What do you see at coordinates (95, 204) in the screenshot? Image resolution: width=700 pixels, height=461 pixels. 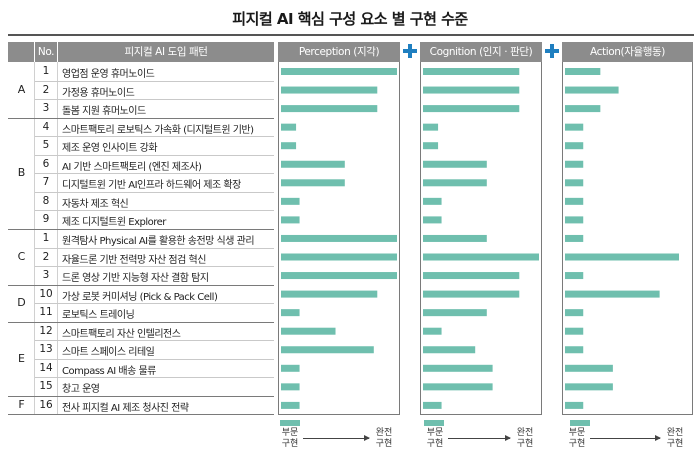 I see `pattern-label: 자동차 제조 혁신` at bounding box center [95, 204].